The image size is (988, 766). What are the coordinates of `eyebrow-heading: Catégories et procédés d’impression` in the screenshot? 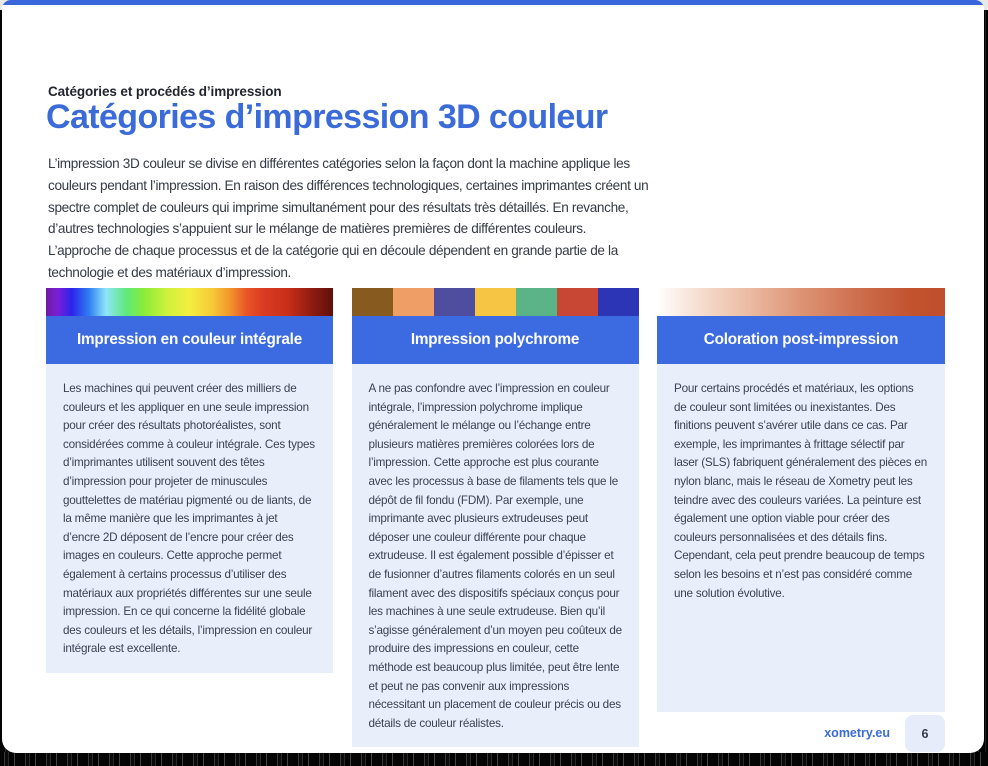 It's located at (165, 91).